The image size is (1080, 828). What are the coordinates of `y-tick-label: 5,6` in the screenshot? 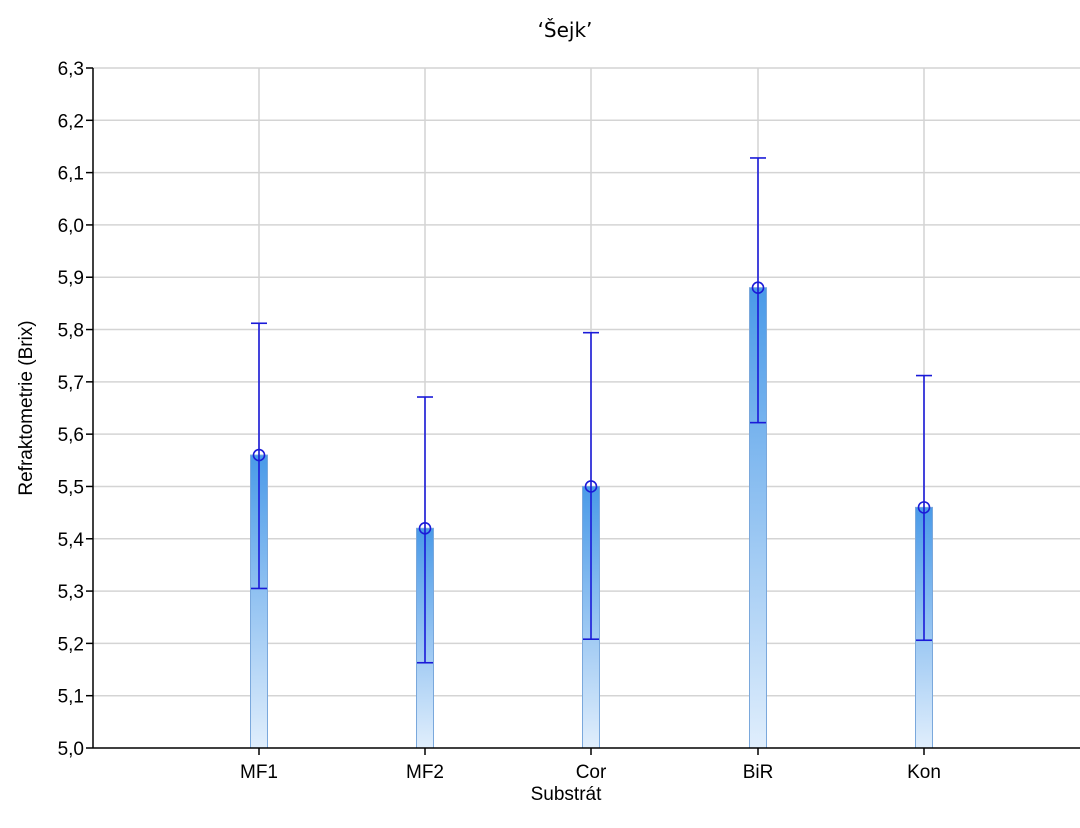 It's located at (71, 435).